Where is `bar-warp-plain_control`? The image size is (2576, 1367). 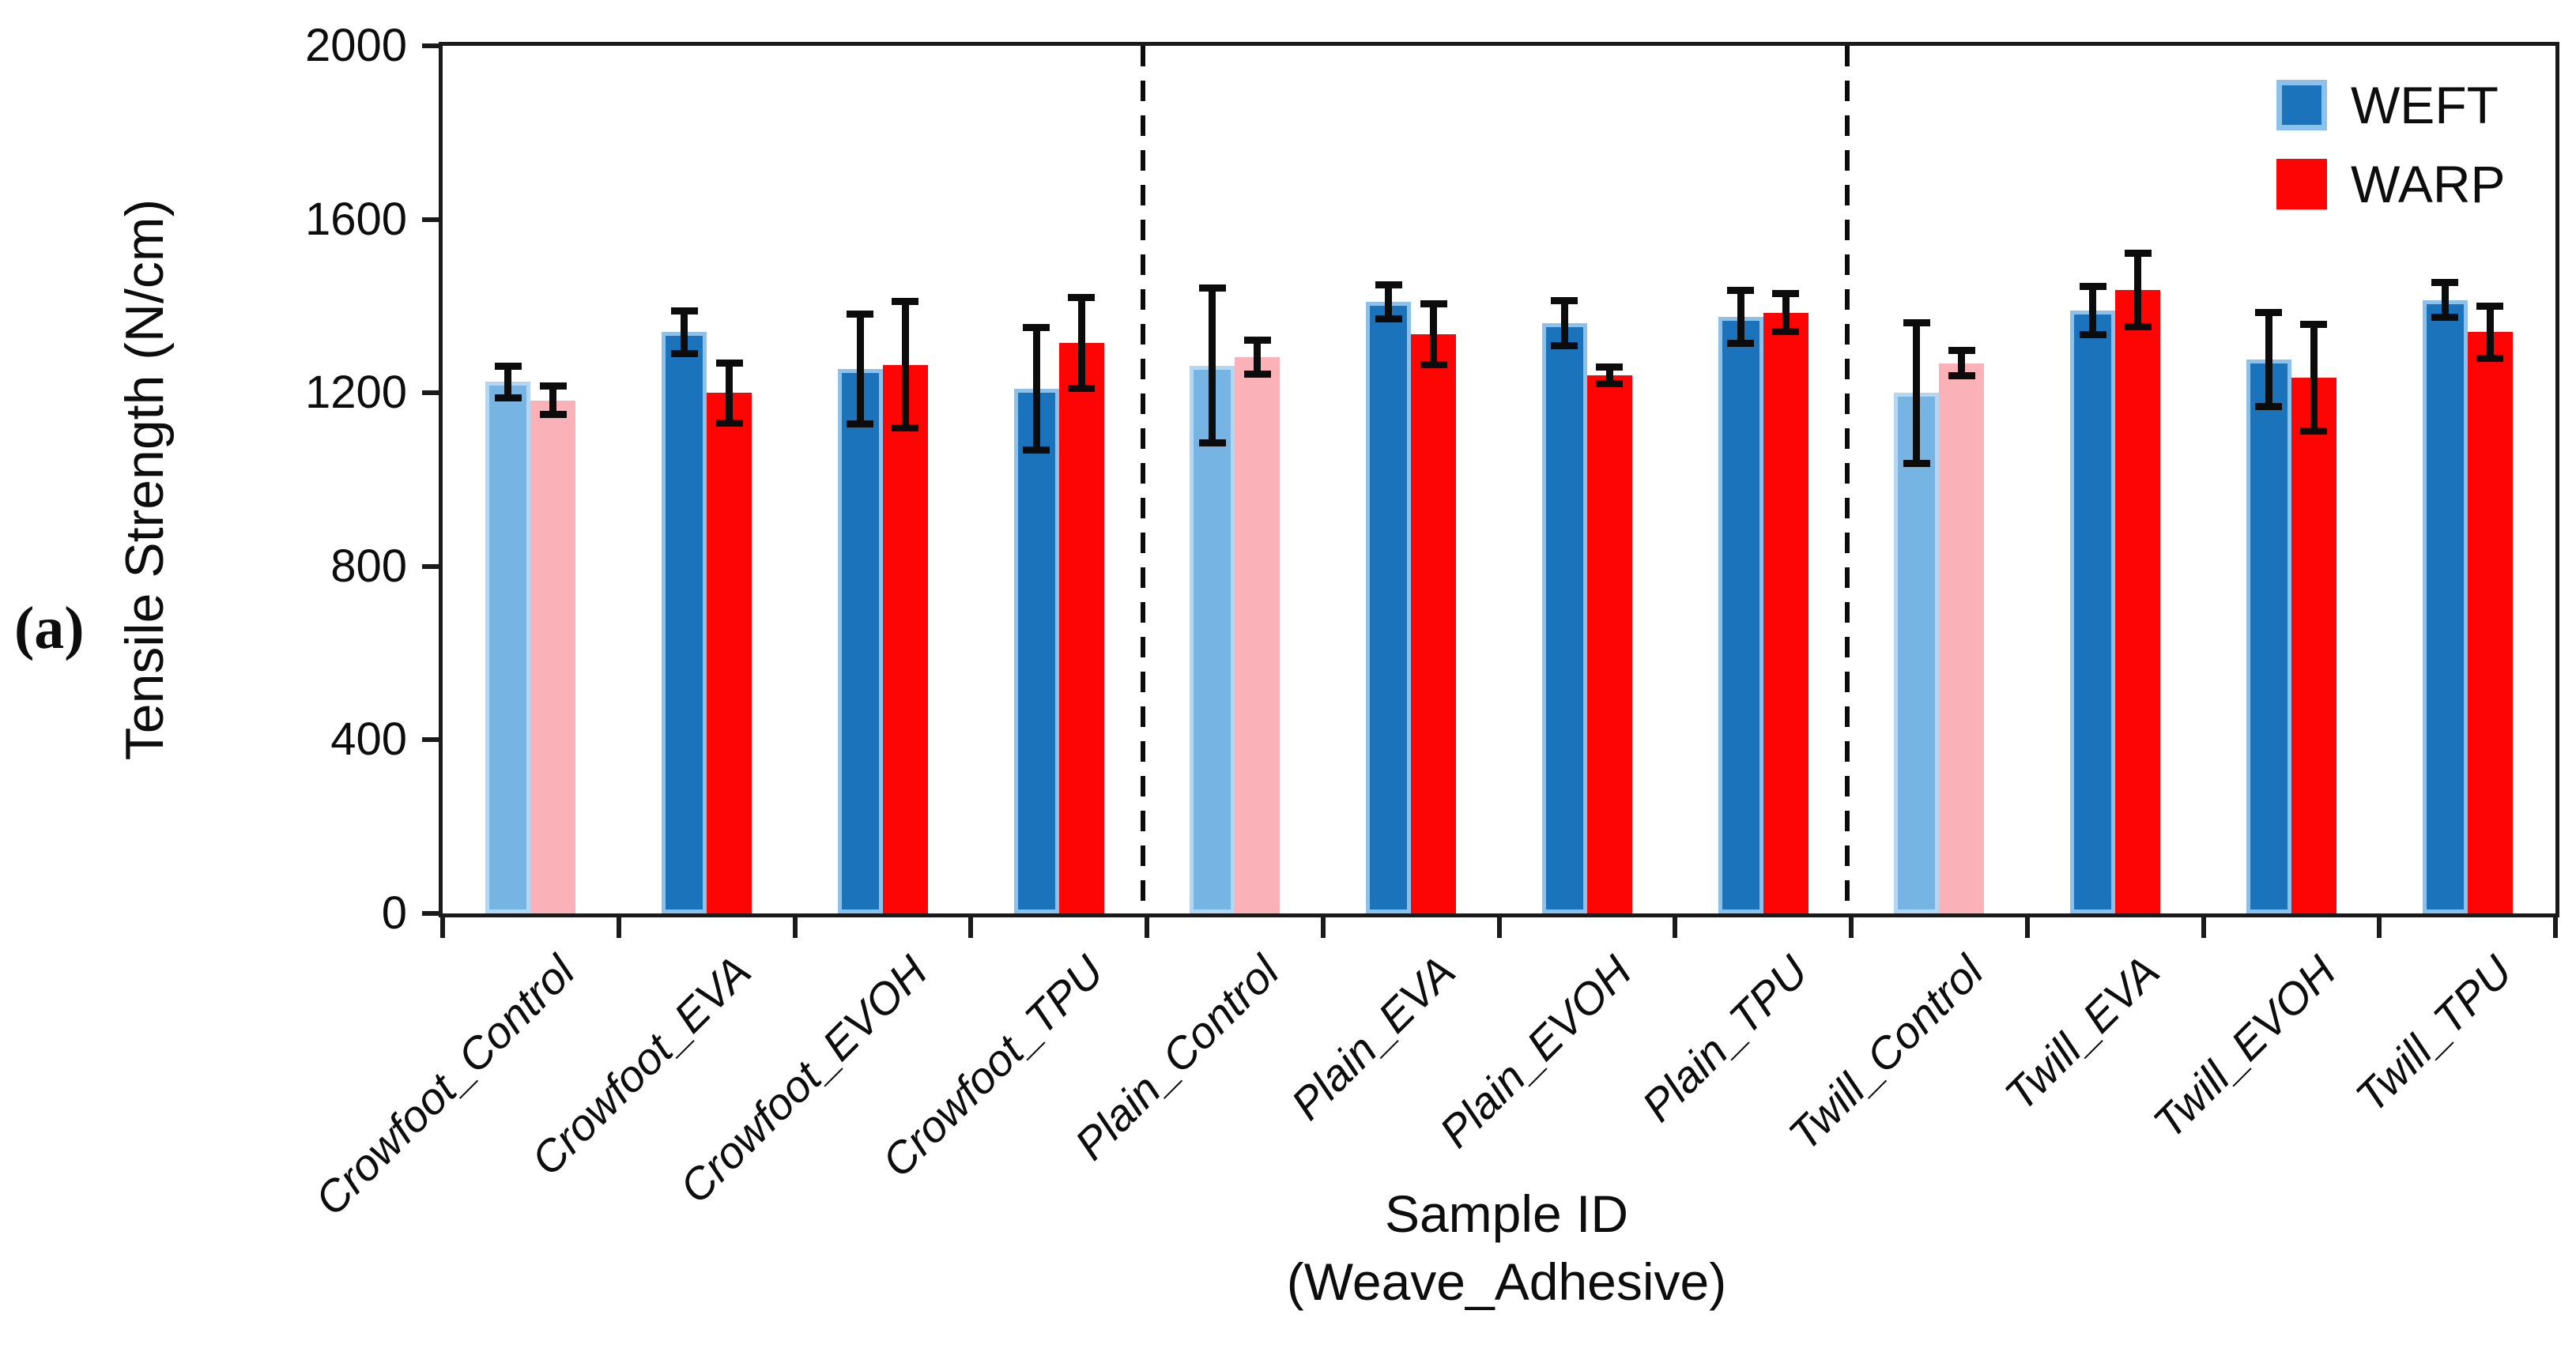
bar-warp-plain_control is located at coordinates (1257, 634).